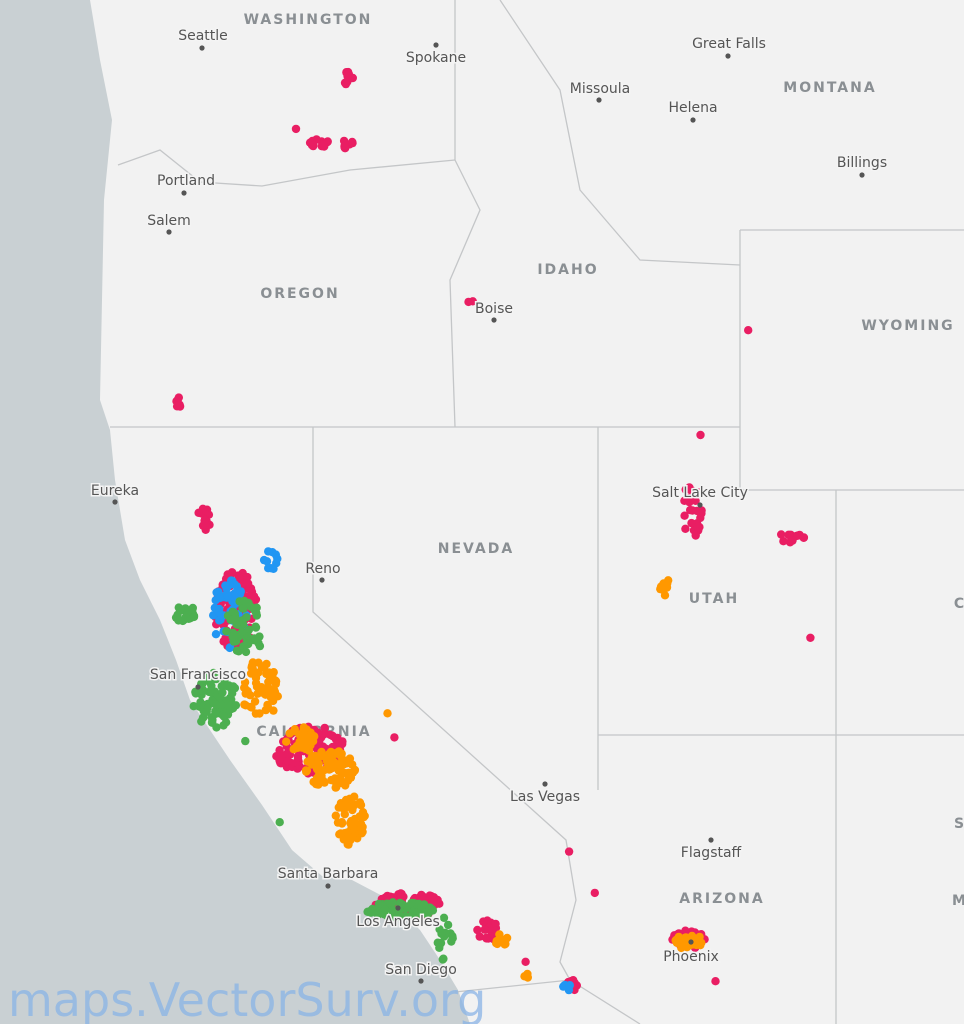 Image resolution: width=964 pixels, height=1024 pixels. Describe the element at coordinates (691, 957) in the screenshot. I see `city-label: Phoenix` at that location.